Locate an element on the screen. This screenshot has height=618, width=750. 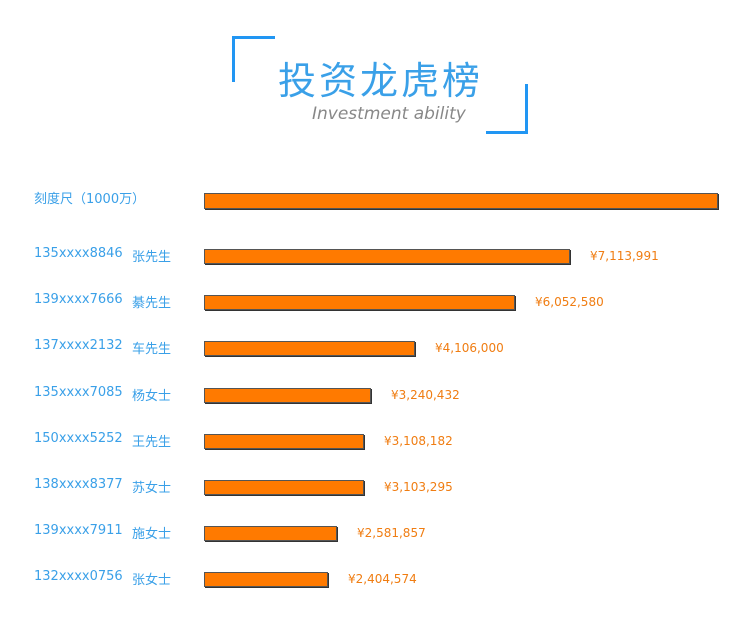
row-name: 张先生 is located at coordinates (152, 257).